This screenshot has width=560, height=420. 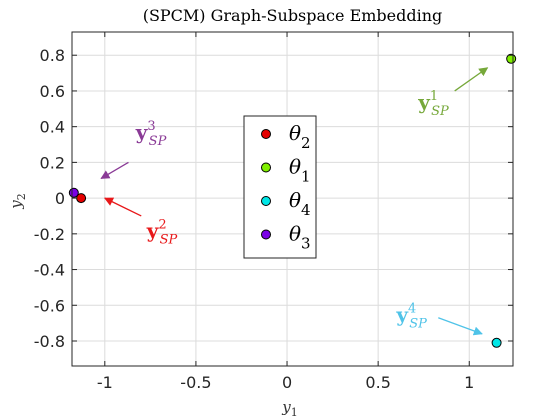 I want to click on x-tick-label: 0, so click(x=287, y=382).